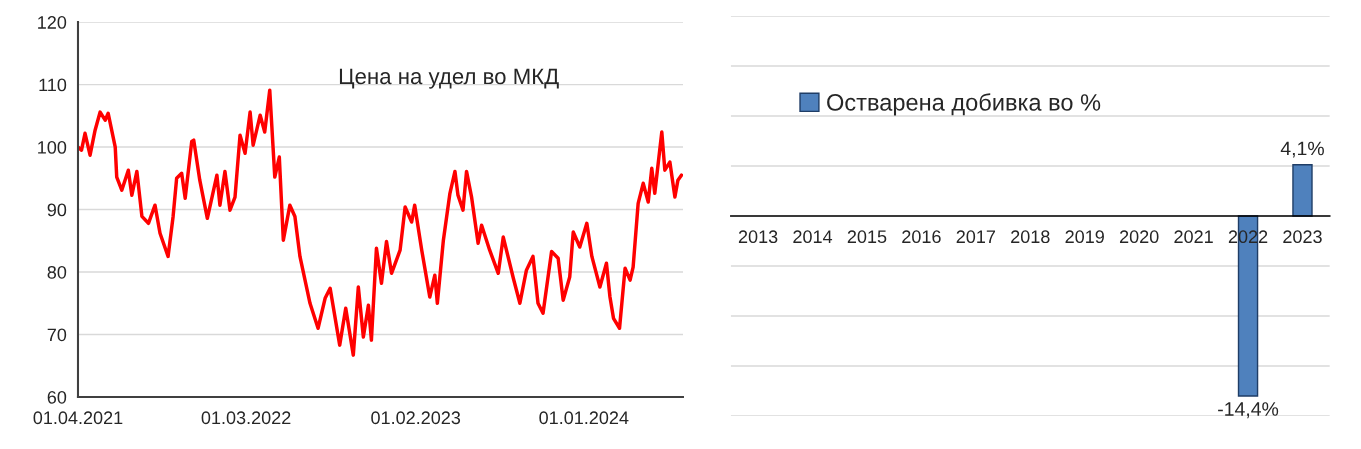  Describe the element at coordinates (416, 418) in the screenshot. I see `x-tick-label: 01.02.2023` at that location.